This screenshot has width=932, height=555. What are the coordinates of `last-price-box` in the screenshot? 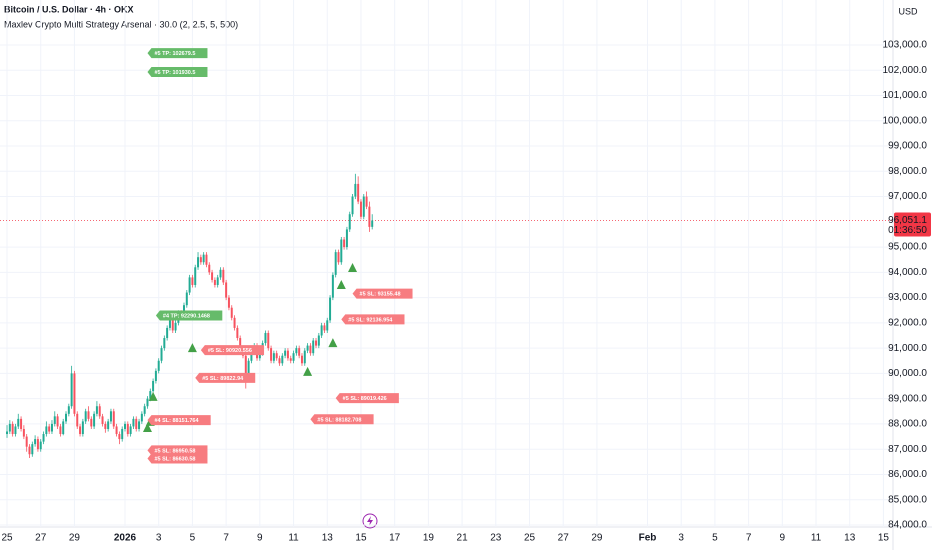 It's located at (912, 224).